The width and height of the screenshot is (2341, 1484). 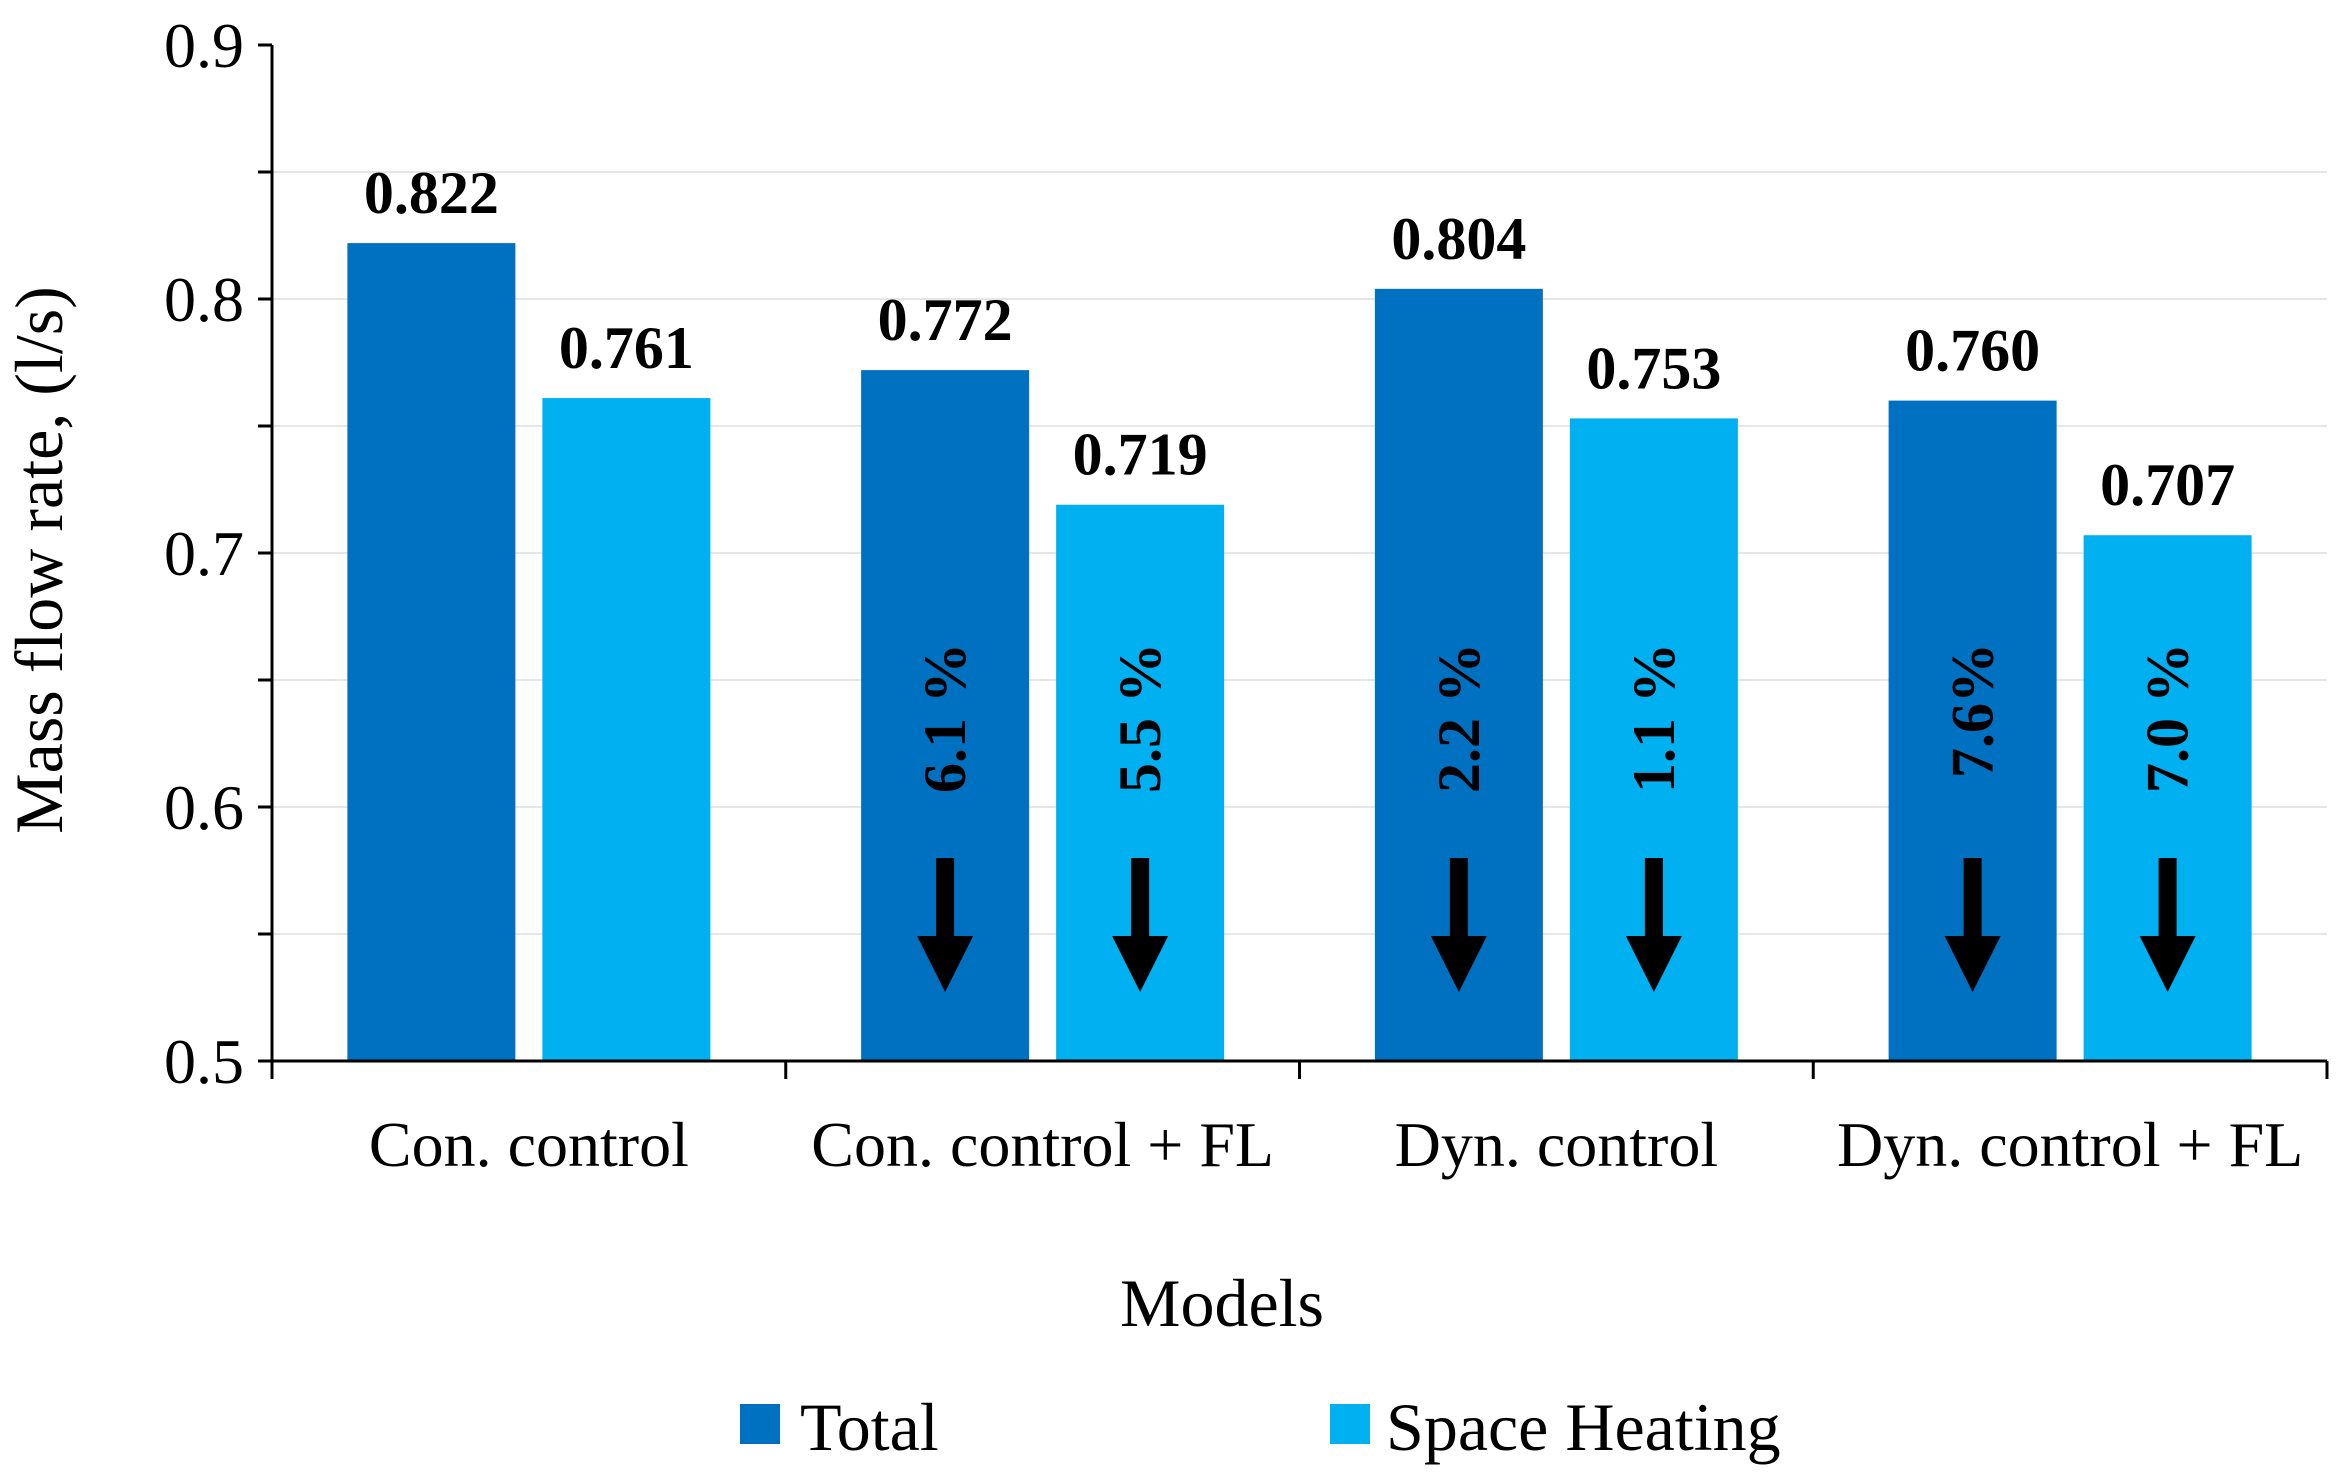 What do you see at coordinates (626, 348) in the screenshot?
I see `data-label: 0.761` at bounding box center [626, 348].